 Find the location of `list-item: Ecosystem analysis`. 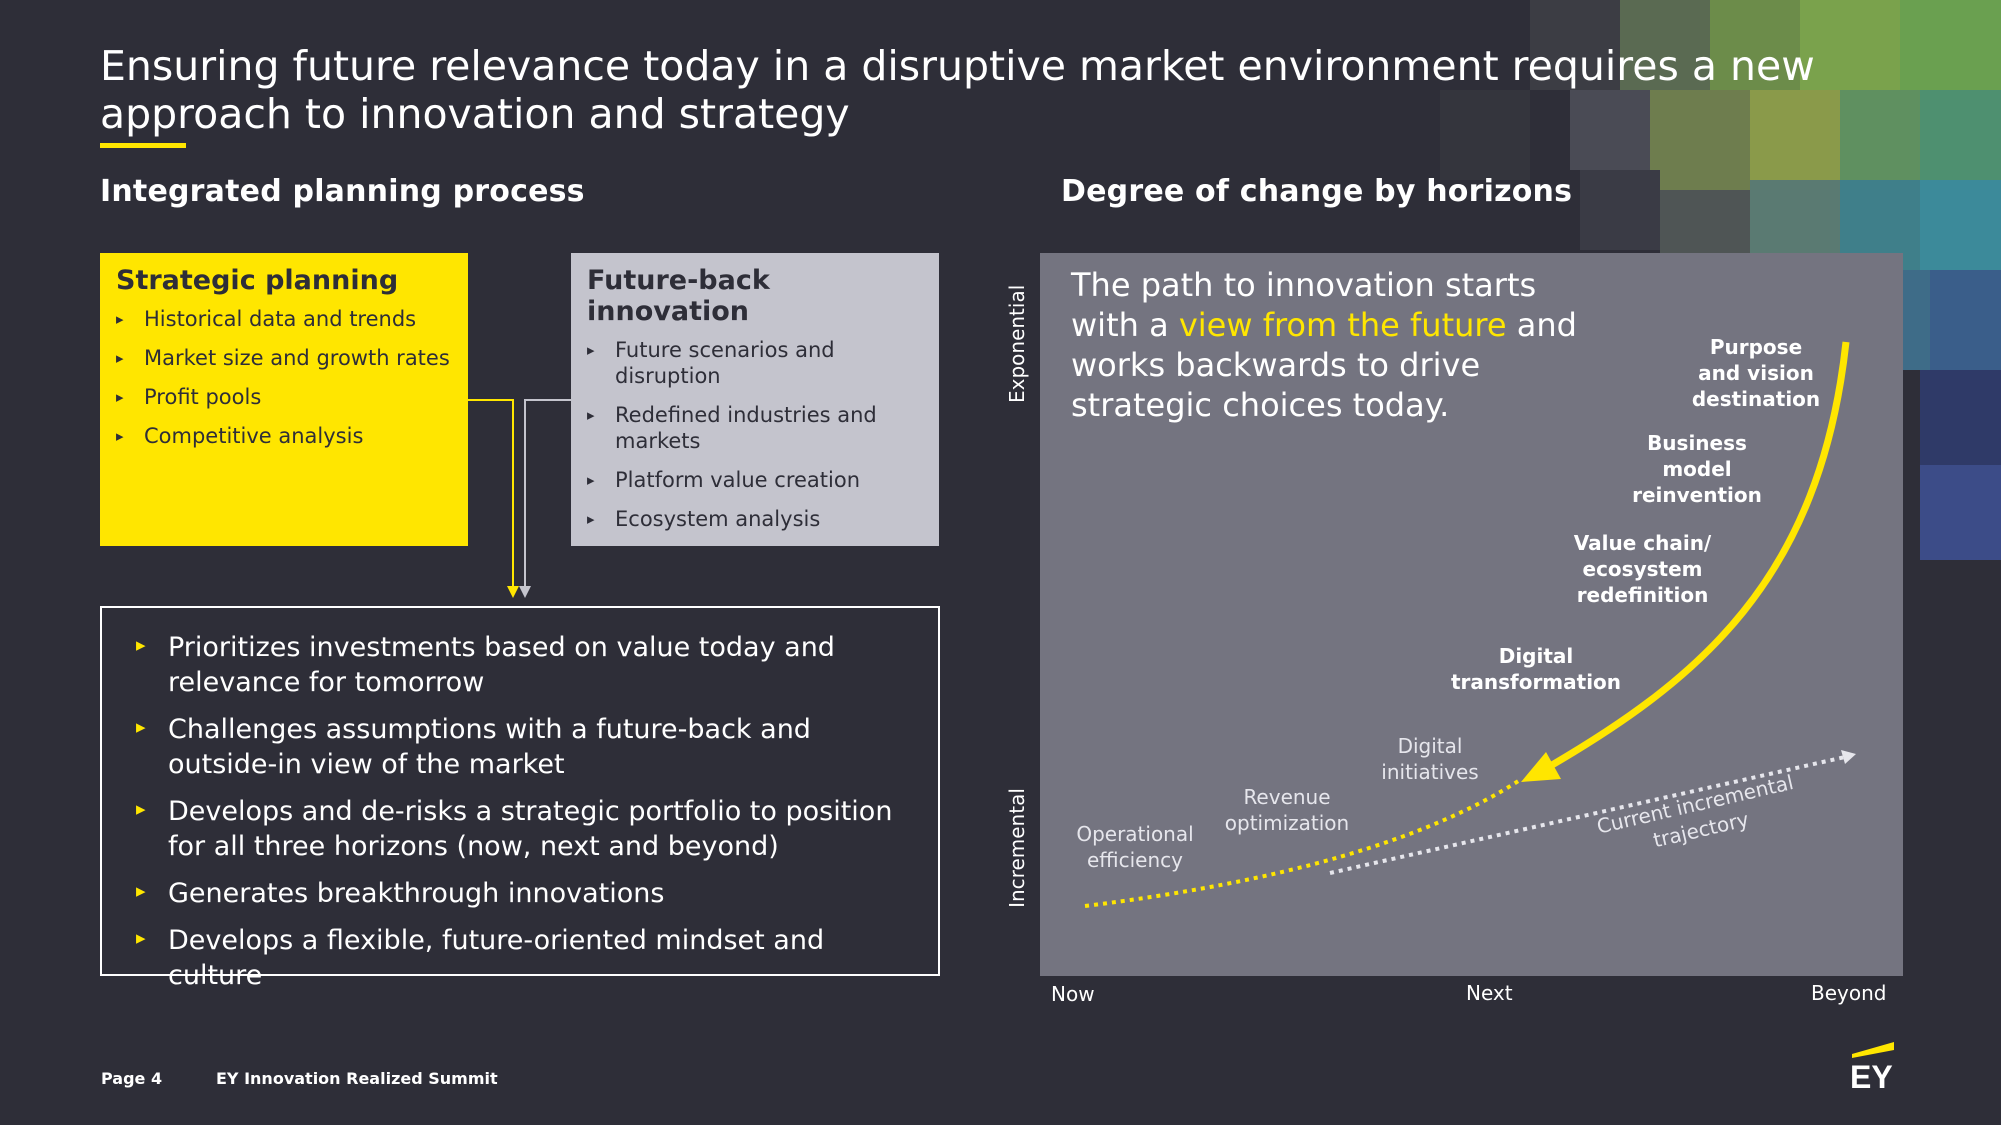

list-item: Ecosystem analysis is located at coordinates (755, 519).